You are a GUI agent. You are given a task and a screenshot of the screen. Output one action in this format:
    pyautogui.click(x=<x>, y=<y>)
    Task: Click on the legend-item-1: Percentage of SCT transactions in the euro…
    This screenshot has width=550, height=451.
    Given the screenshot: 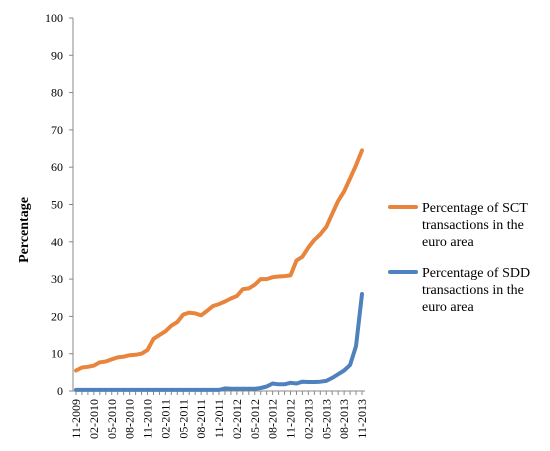 What is the action you would take?
    pyautogui.click(x=458, y=225)
    